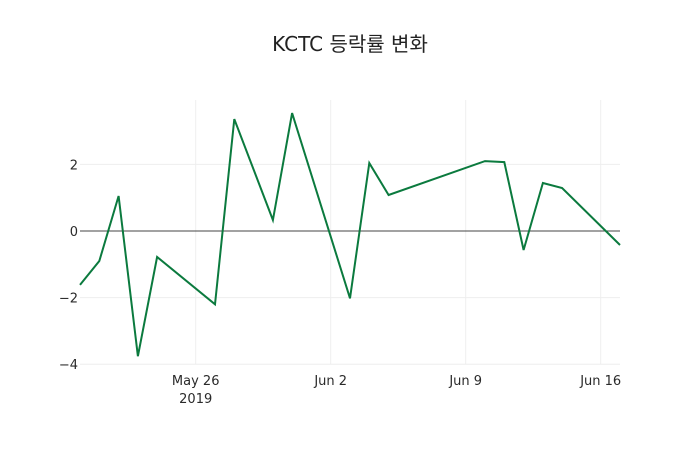 The height and width of the screenshot is (450, 700). What do you see at coordinates (465, 381) in the screenshot?
I see `x-tick-label: Jun 9` at bounding box center [465, 381].